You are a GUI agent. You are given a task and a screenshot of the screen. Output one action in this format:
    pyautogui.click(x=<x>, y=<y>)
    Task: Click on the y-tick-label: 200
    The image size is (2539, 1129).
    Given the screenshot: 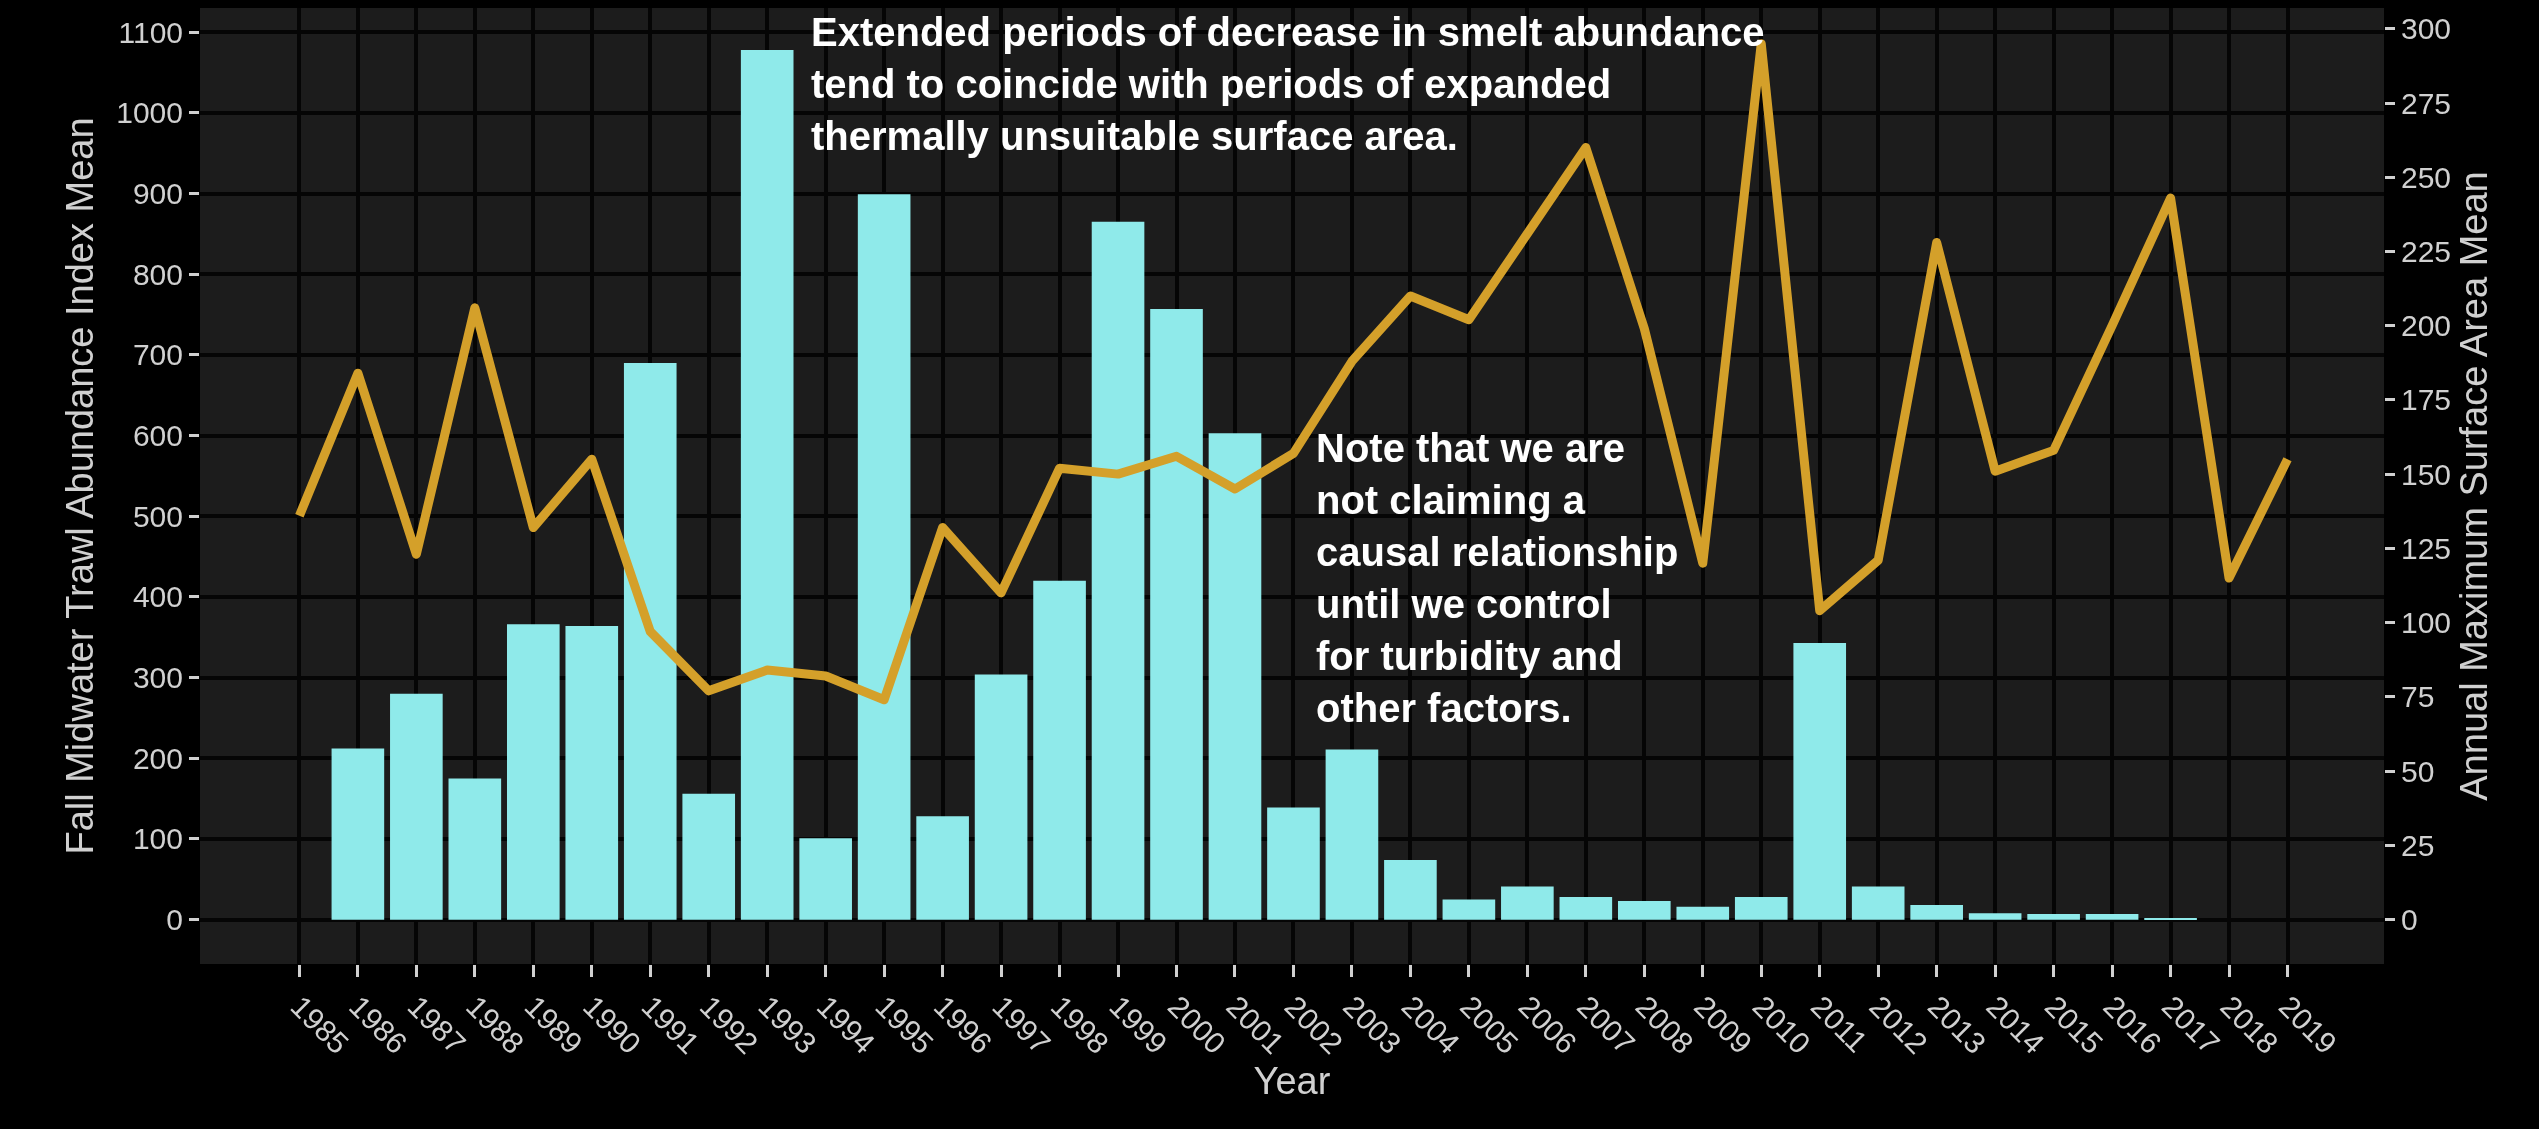 What is the action you would take?
    pyautogui.click(x=157, y=758)
    